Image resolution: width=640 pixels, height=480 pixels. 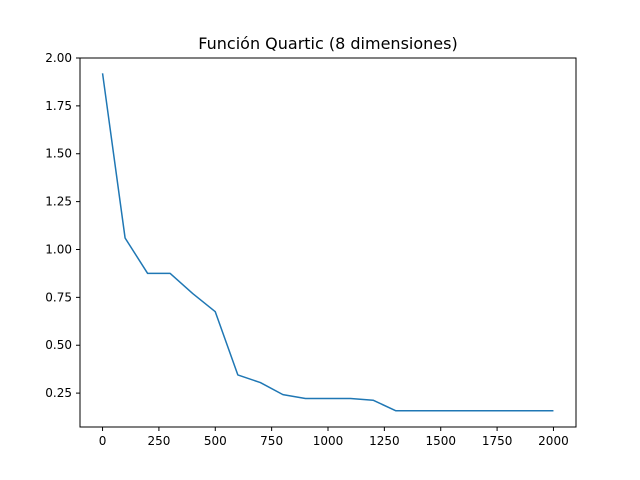 I want to click on y-axis-ticks: 0.25 0.50 0.75 1.00 1.25 1.50 1.75 2.00, so click(x=62, y=225).